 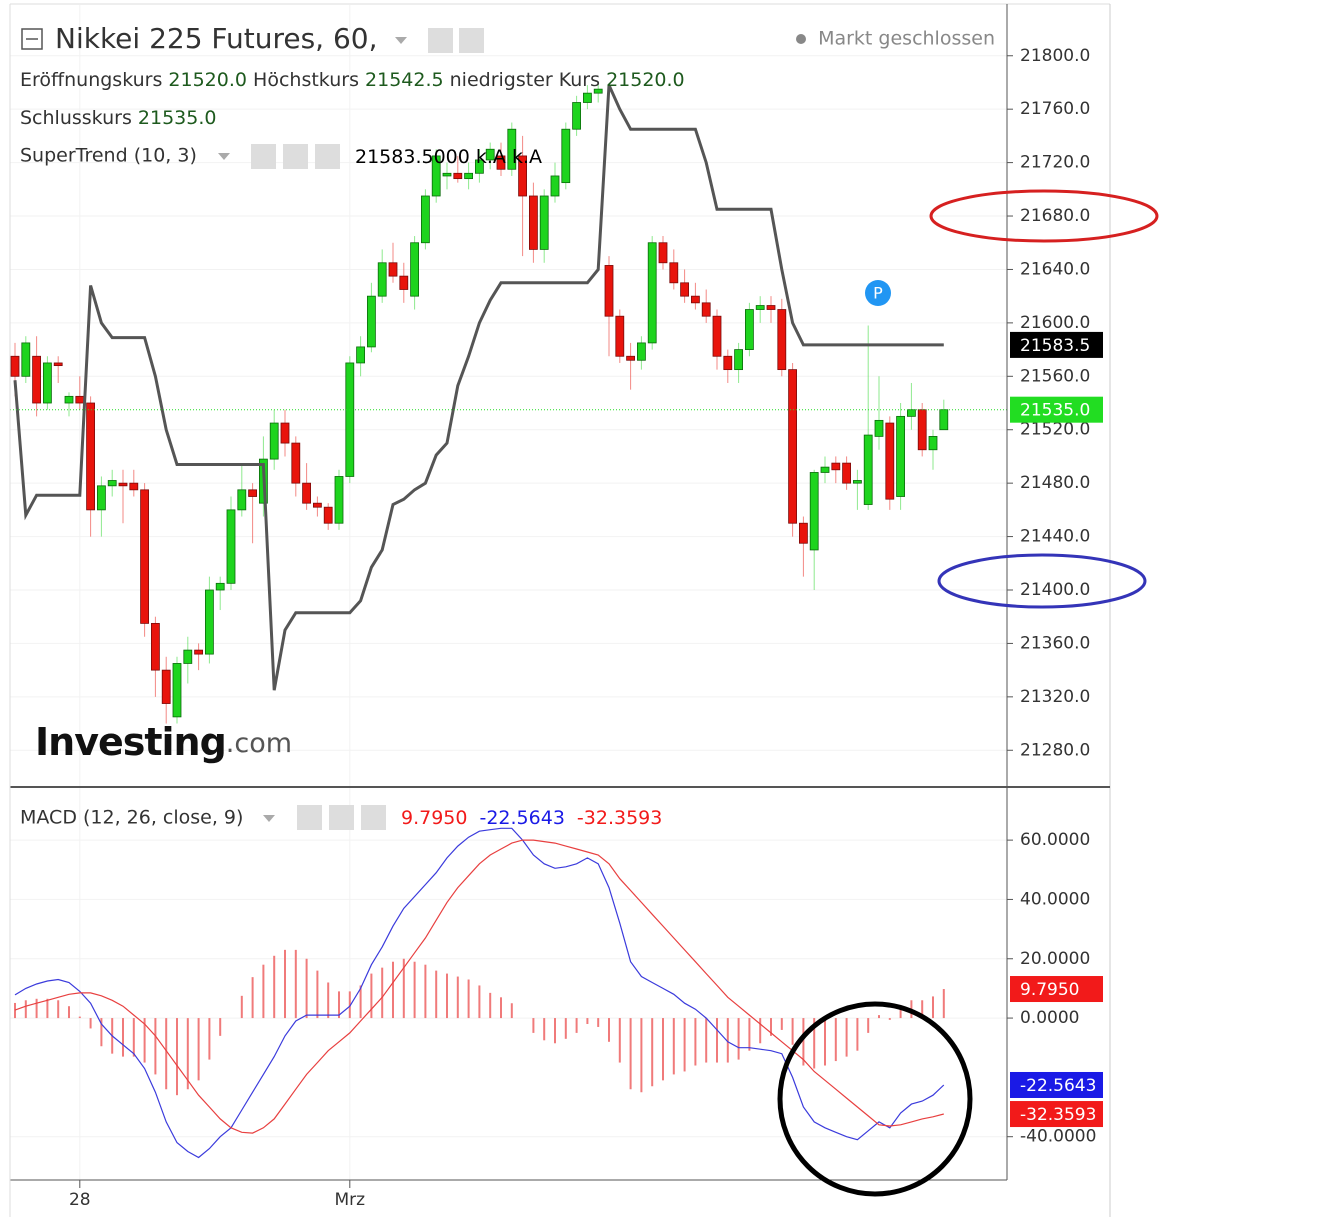 I want to click on x-tick-label: 28, so click(x=80, y=1200).